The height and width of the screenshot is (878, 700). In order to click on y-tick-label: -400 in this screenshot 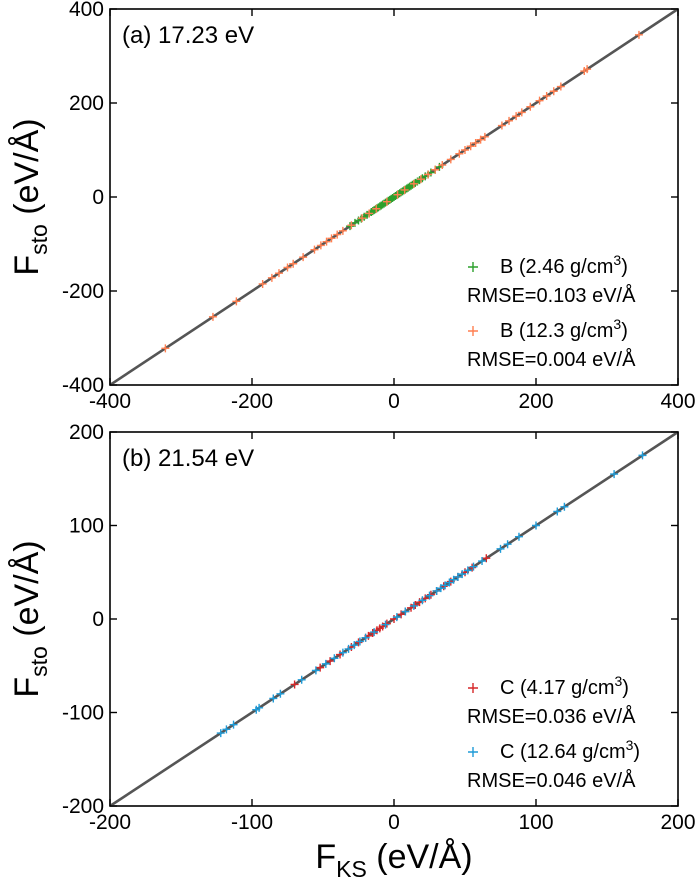, I will do `click(83, 385)`.